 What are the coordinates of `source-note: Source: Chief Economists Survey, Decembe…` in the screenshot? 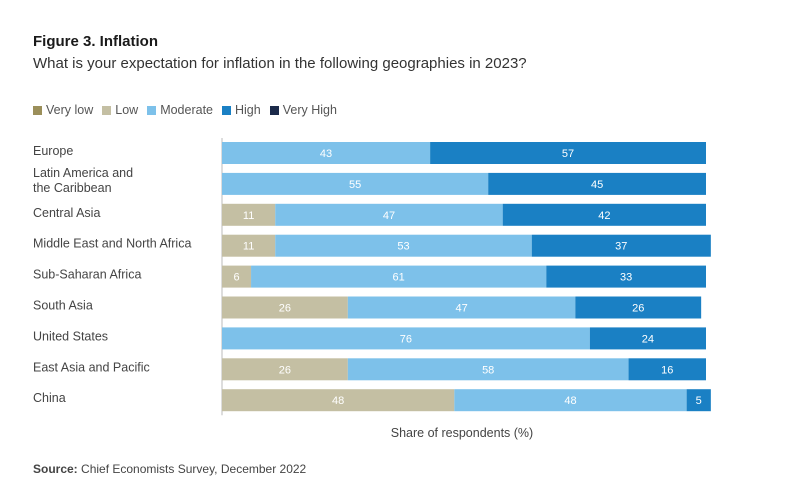 It's located at (169, 469).